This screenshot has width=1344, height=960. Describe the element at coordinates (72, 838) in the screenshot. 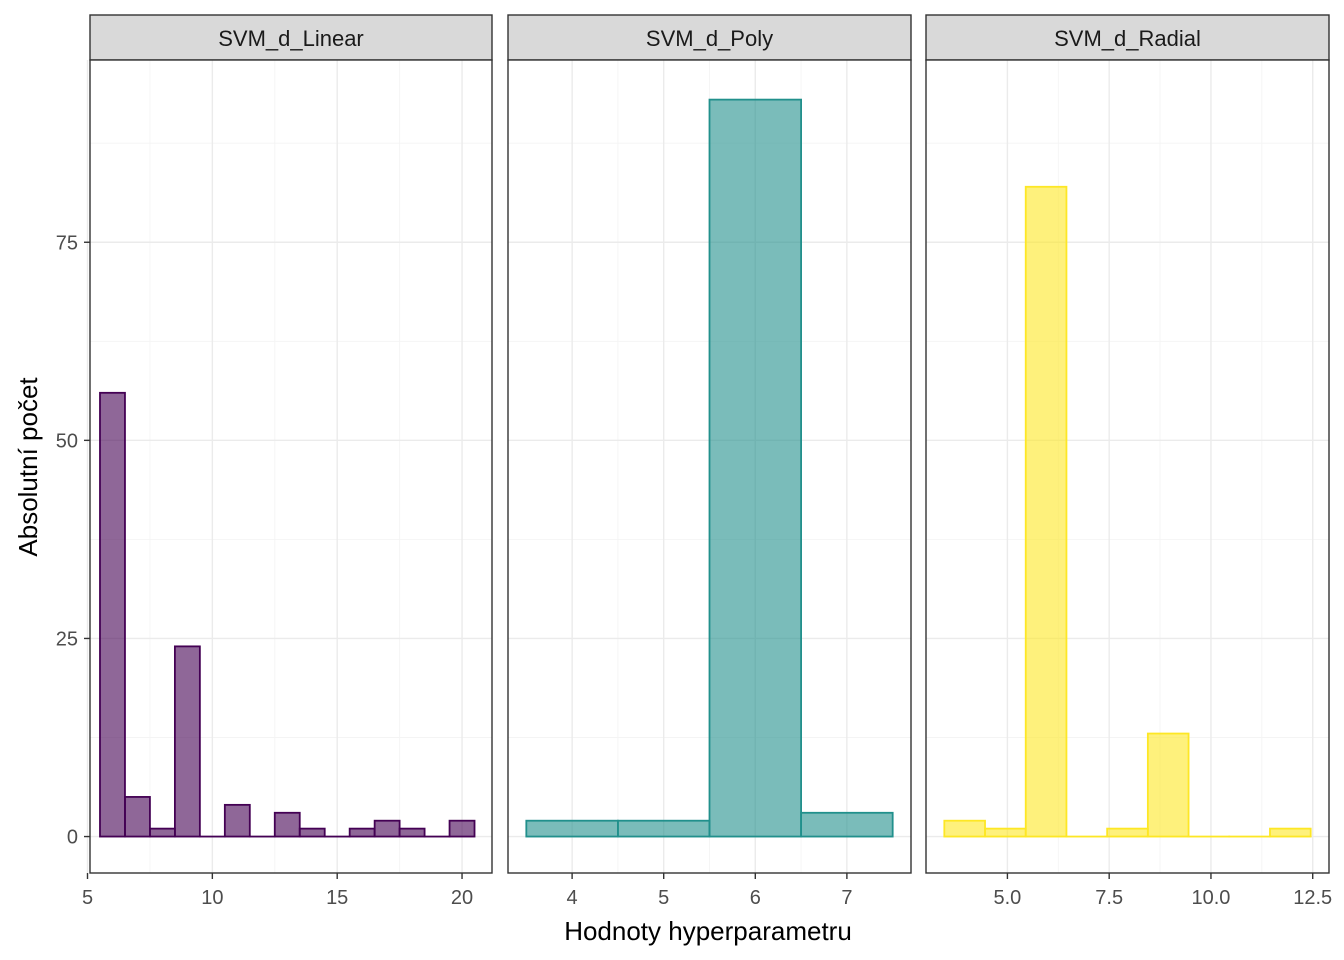

I see `y-tick-label: 0` at that location.